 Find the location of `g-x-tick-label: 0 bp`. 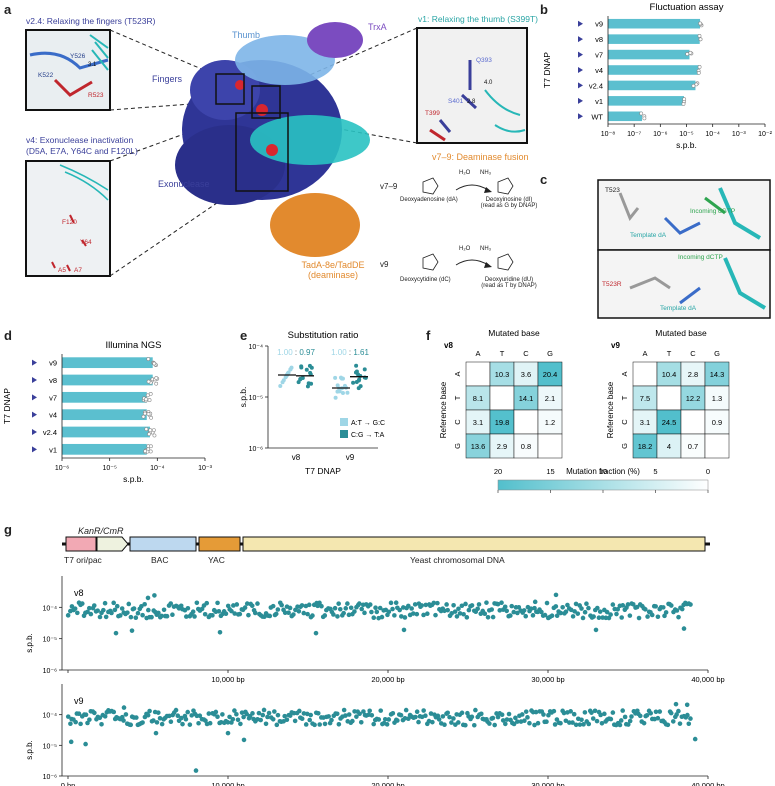

g-x-tick-label: 0 bp is located at coordinates (68, 783).